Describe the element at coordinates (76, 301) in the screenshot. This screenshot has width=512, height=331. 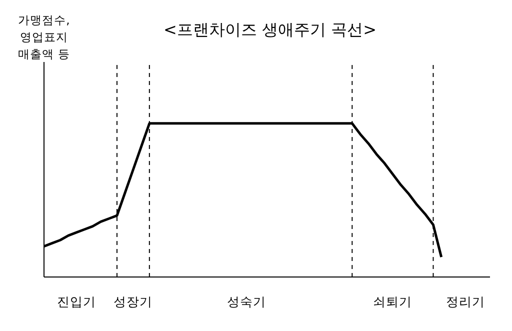
I see `x-tick-label: 진입기` at that location.